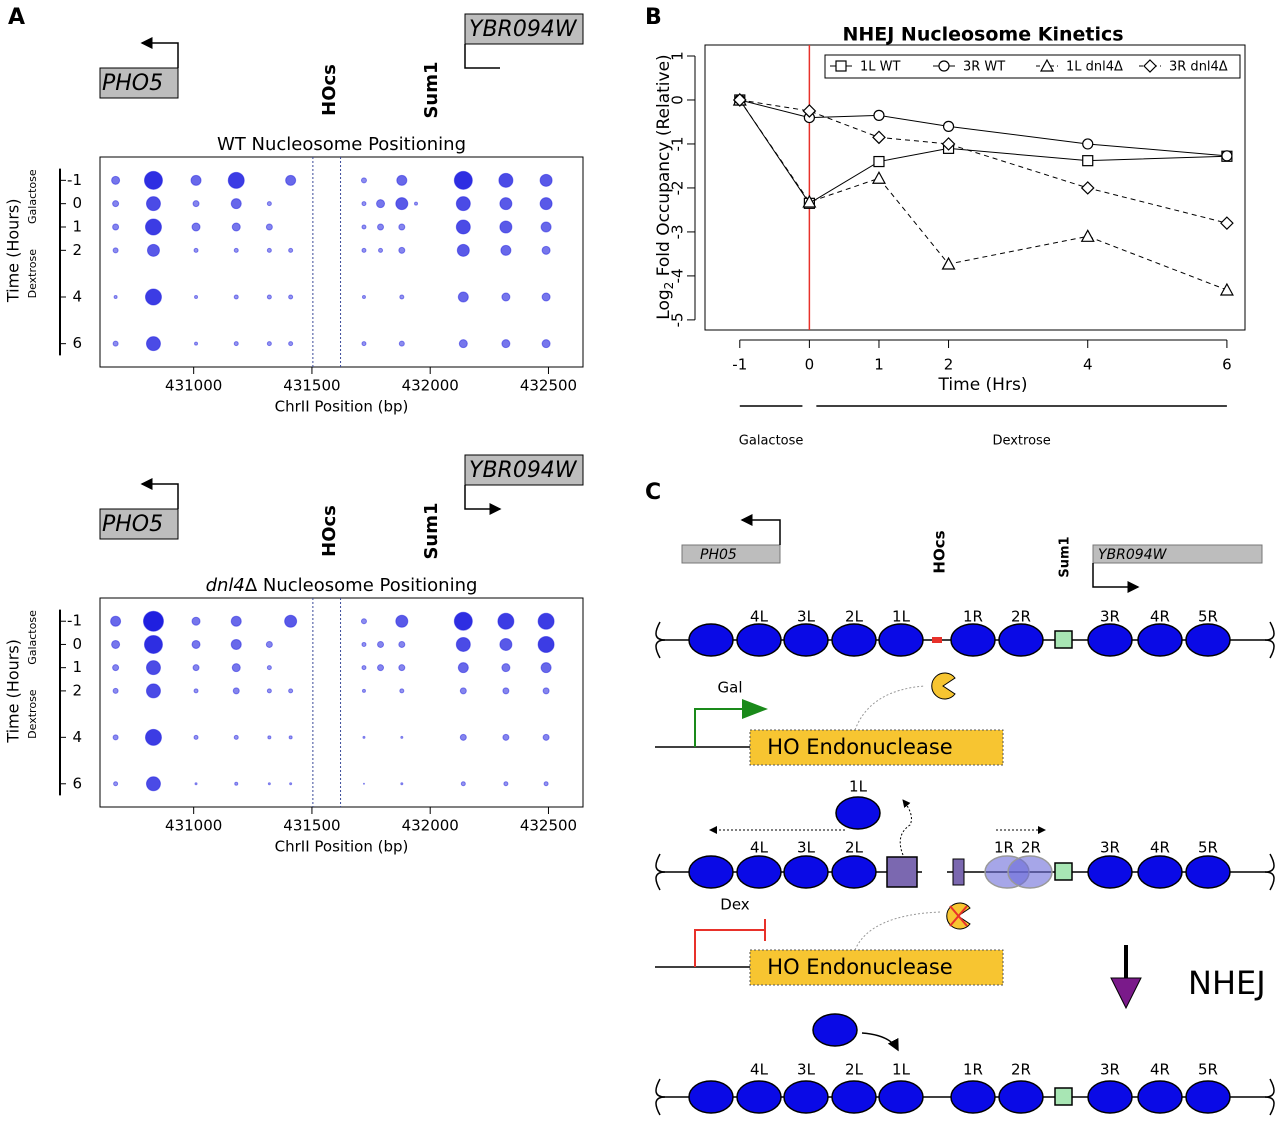 The image size is (1280, 1123). I want to click on nucleosome-label: 2R, so click(1031, 848).